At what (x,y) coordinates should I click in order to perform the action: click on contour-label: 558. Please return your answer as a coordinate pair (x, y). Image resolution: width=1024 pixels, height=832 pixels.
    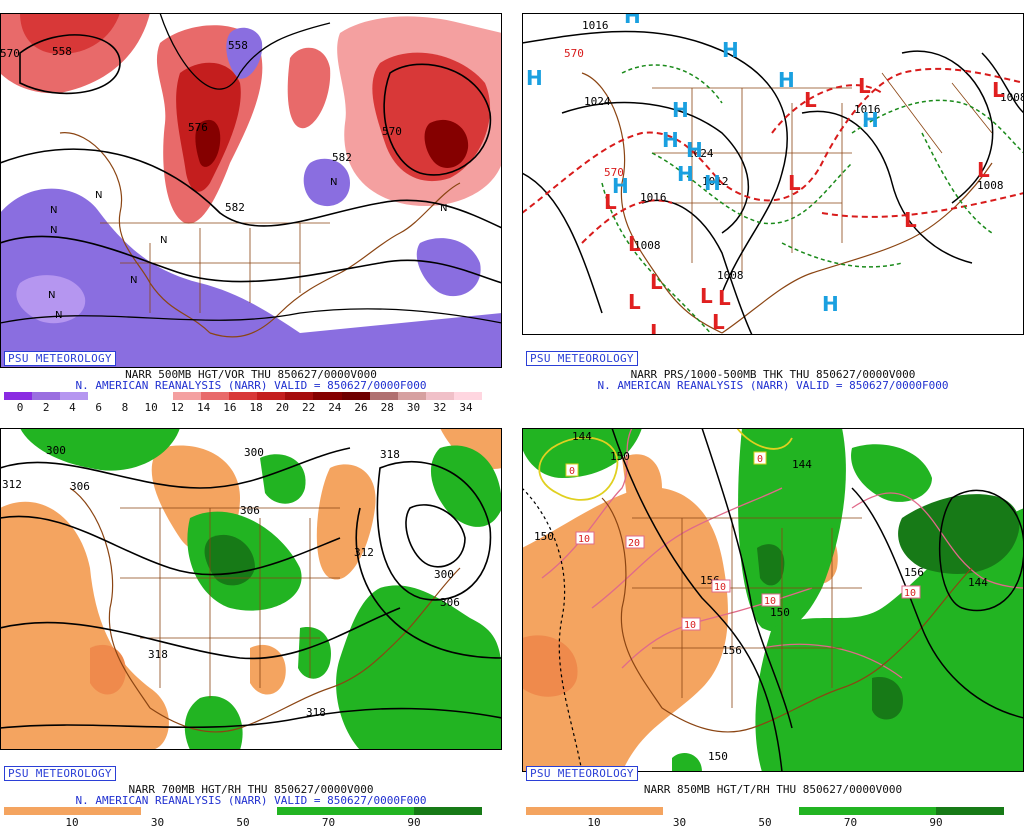
    Looking at the image, I should click on (238, 45).